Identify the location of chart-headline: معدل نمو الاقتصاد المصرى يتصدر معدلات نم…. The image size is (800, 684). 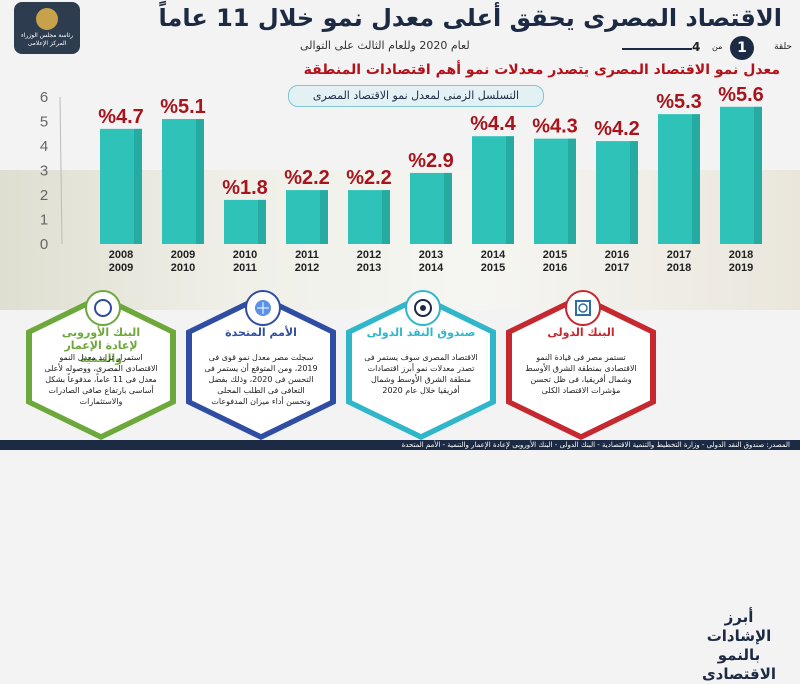
(541, 70).